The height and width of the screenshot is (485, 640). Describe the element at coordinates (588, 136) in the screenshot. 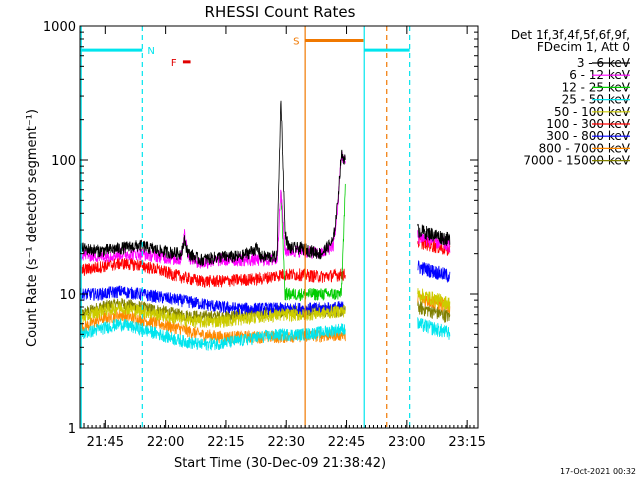

I see `legend-label-6: 300 - 800 keV` at that location.